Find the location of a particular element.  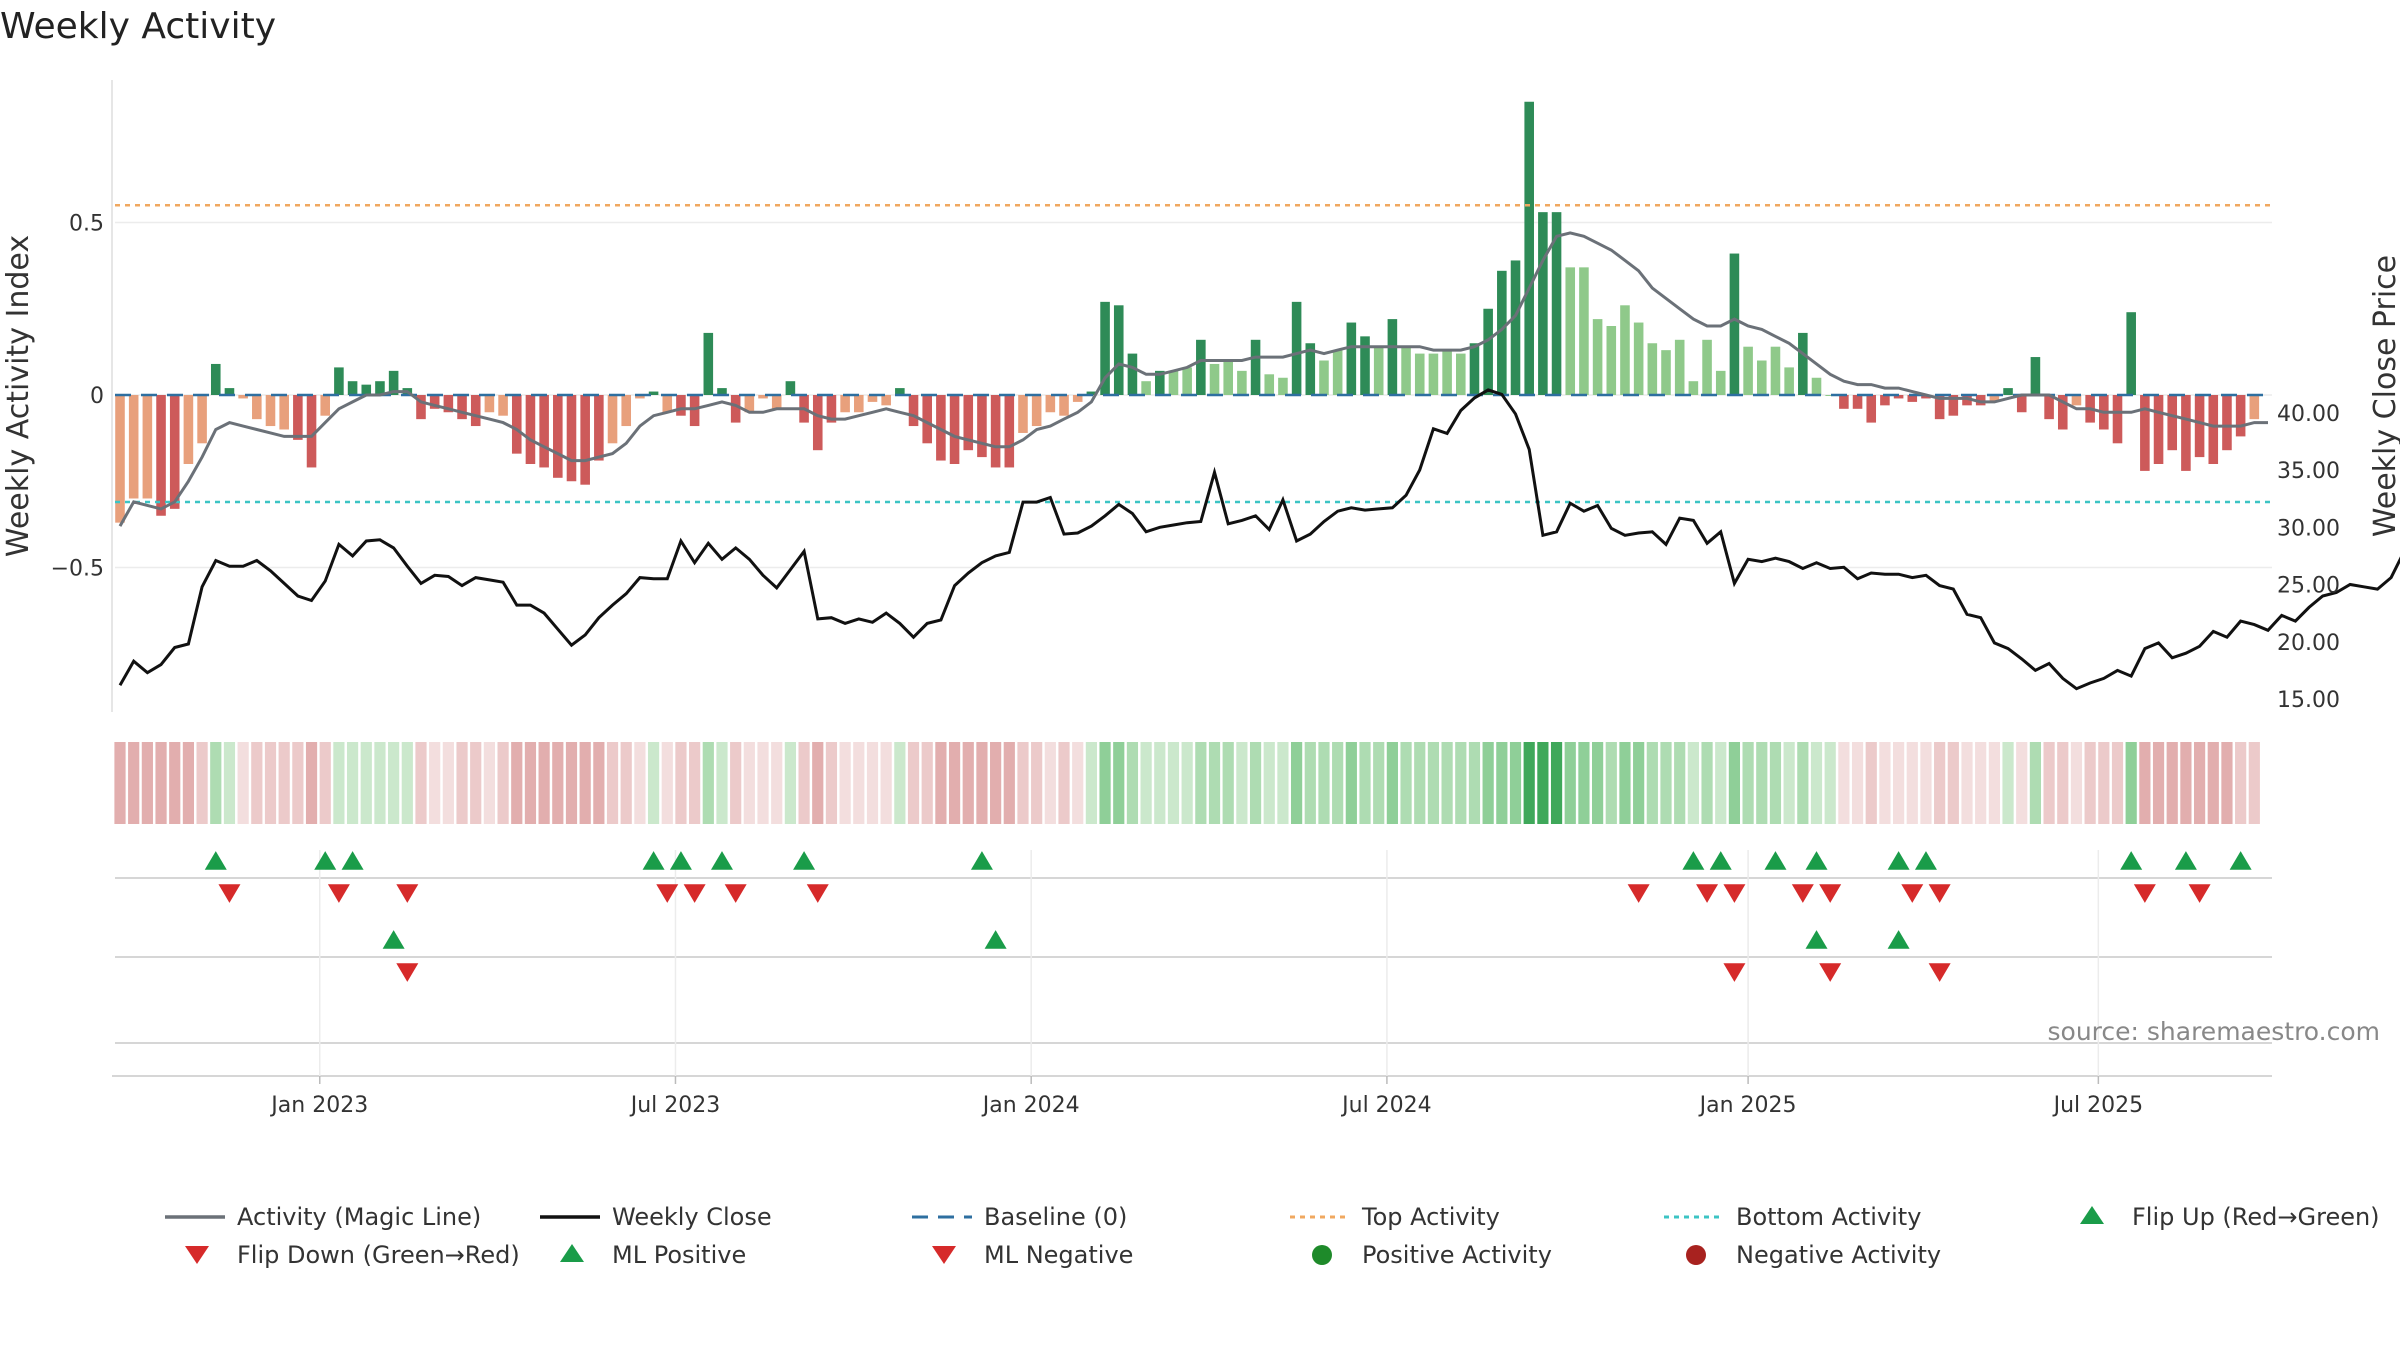

legend-label: Positive Activity is located at coordinates (1457, 1255).